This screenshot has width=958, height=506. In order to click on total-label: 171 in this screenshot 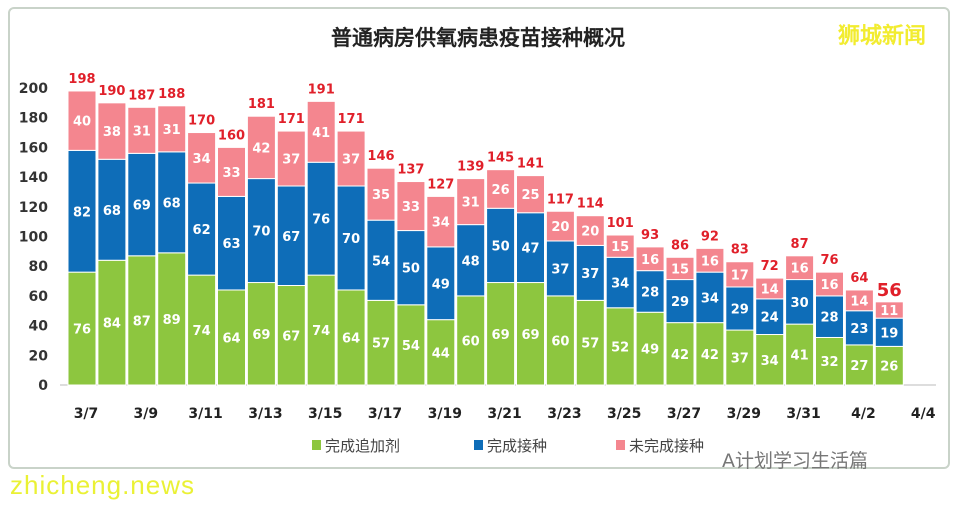, I will do `click(351, 119)`.